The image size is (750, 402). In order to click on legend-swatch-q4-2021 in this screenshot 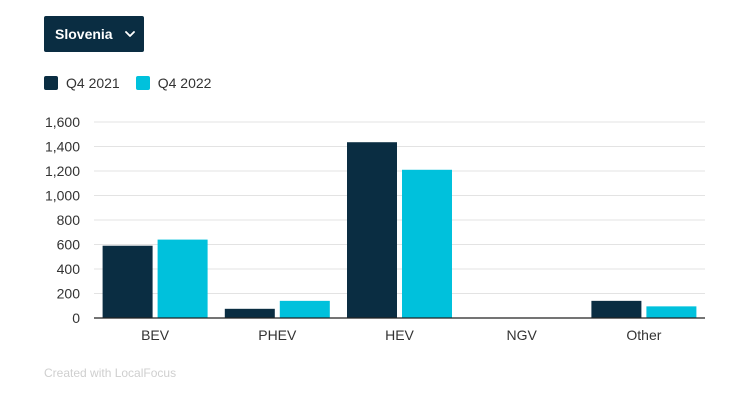, I will do `click(51, 83)`.